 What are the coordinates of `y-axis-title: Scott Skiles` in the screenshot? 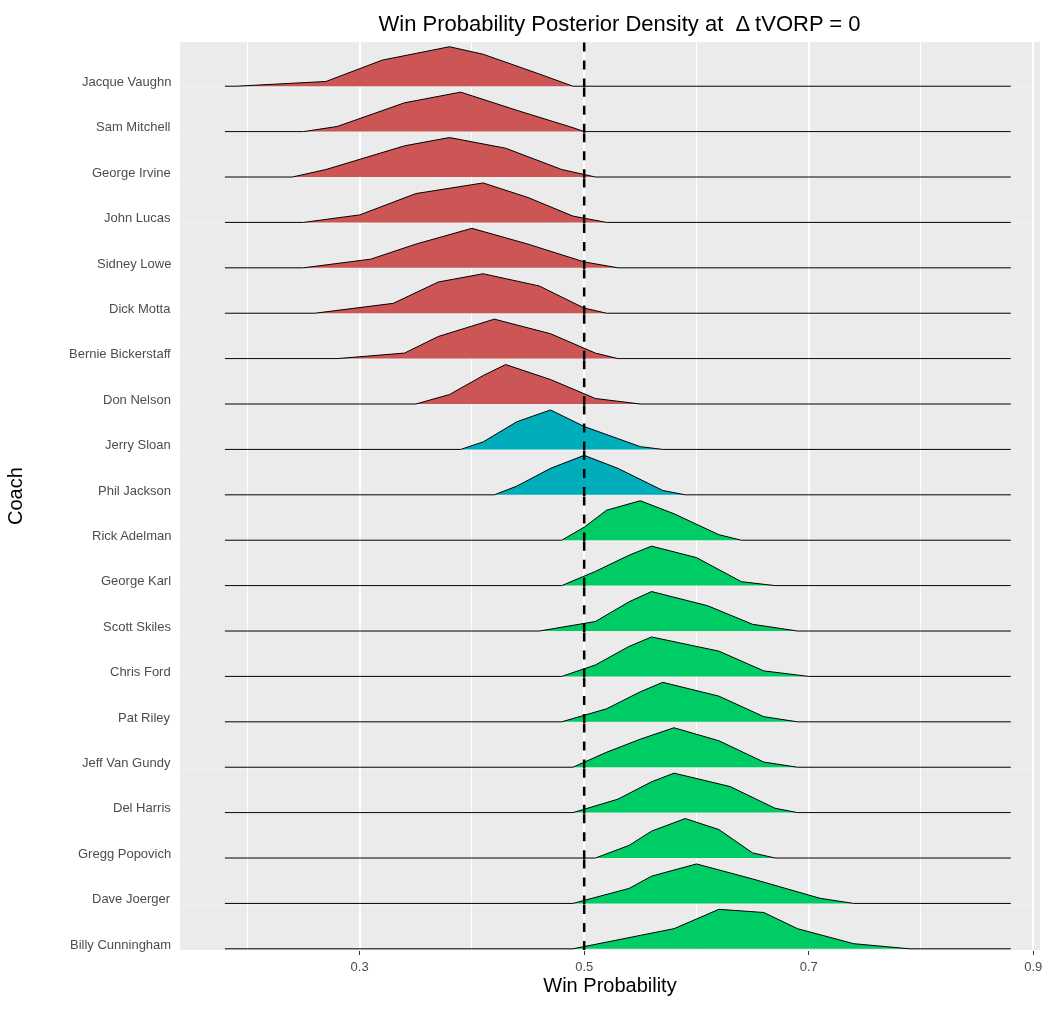 It's located at (137, 626).